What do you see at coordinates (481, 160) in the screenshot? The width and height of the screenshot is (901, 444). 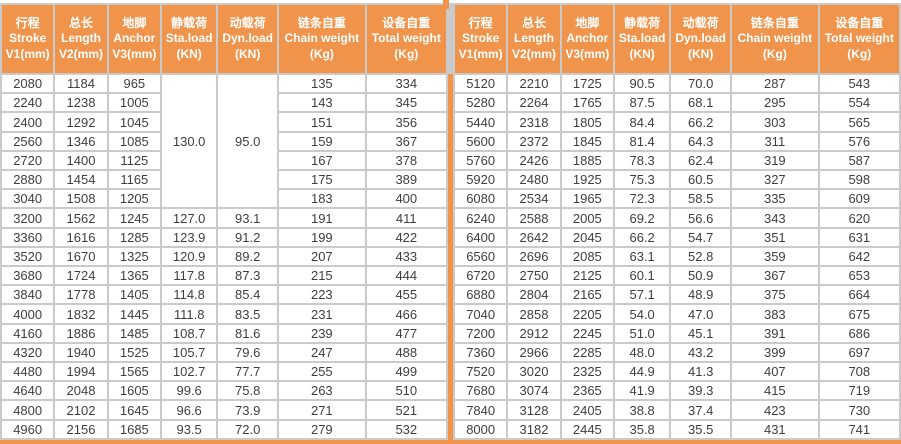 I see `cell-stroke: 5760` at bounding box center [481, 160].